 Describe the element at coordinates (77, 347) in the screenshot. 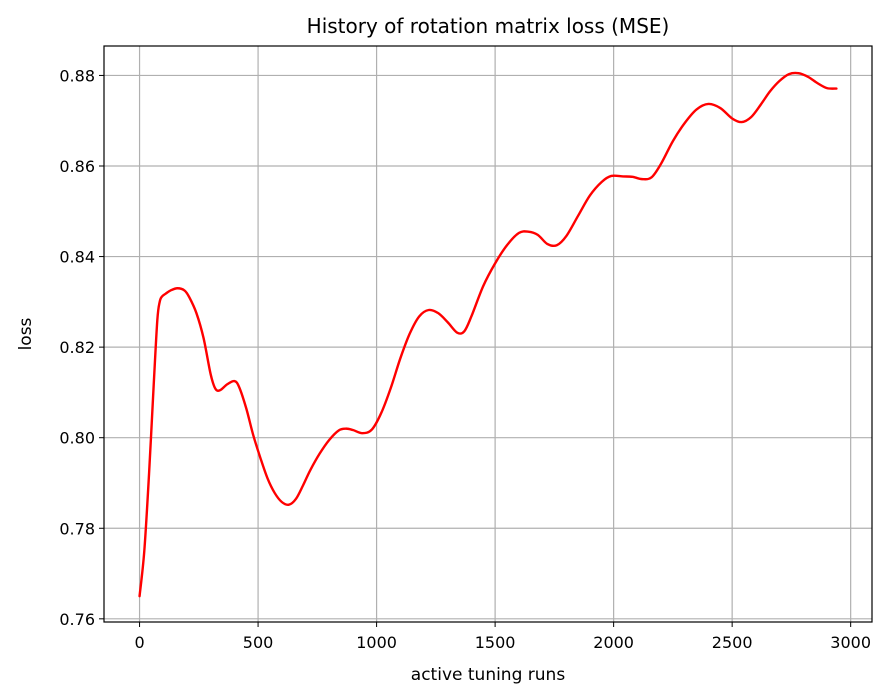

I see `y-tick-label: 0.82` at that location.